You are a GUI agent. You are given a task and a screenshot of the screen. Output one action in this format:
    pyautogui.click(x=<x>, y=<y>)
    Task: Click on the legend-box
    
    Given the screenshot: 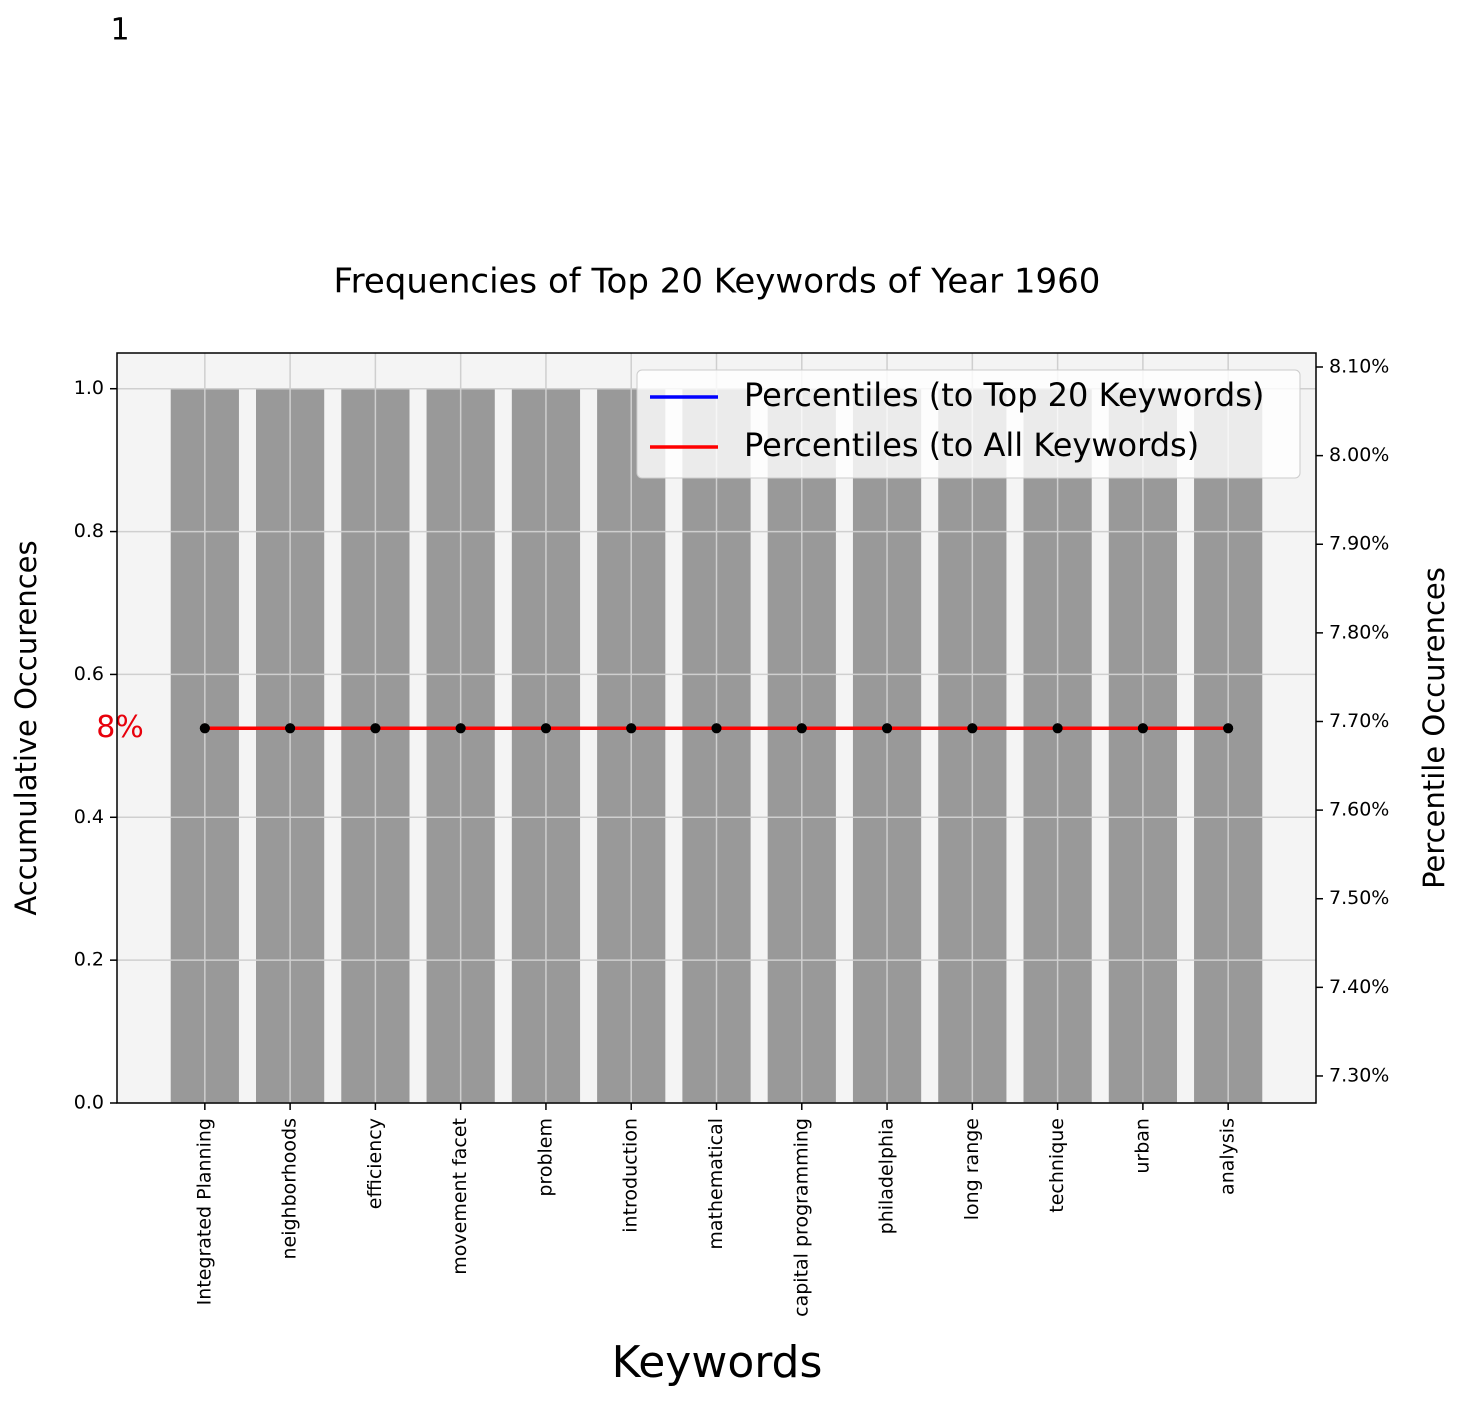 What is the action you would take?
    pyautogui.click(x=968, y=424)
    